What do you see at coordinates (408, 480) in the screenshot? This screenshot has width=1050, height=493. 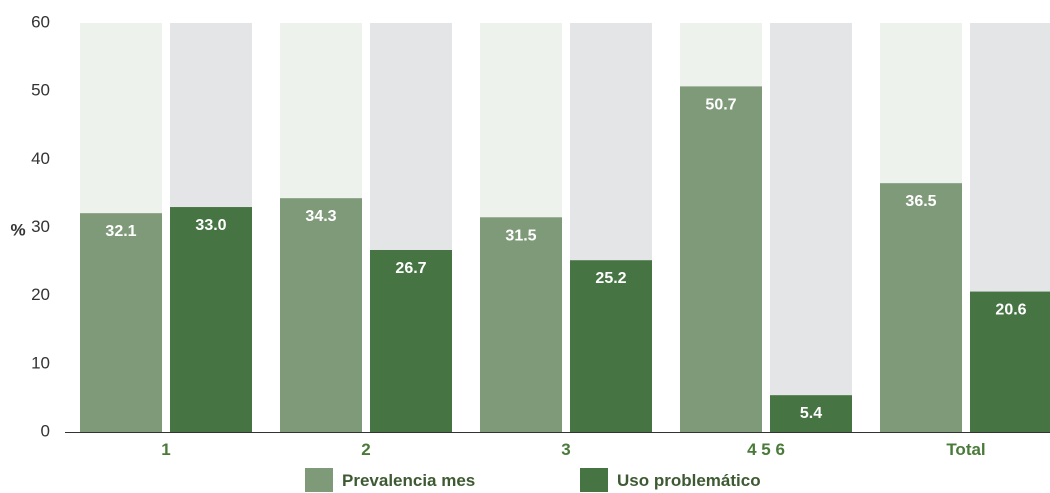 I see `legend-label: Prevalencia mes` at bounding box center [408, 480].